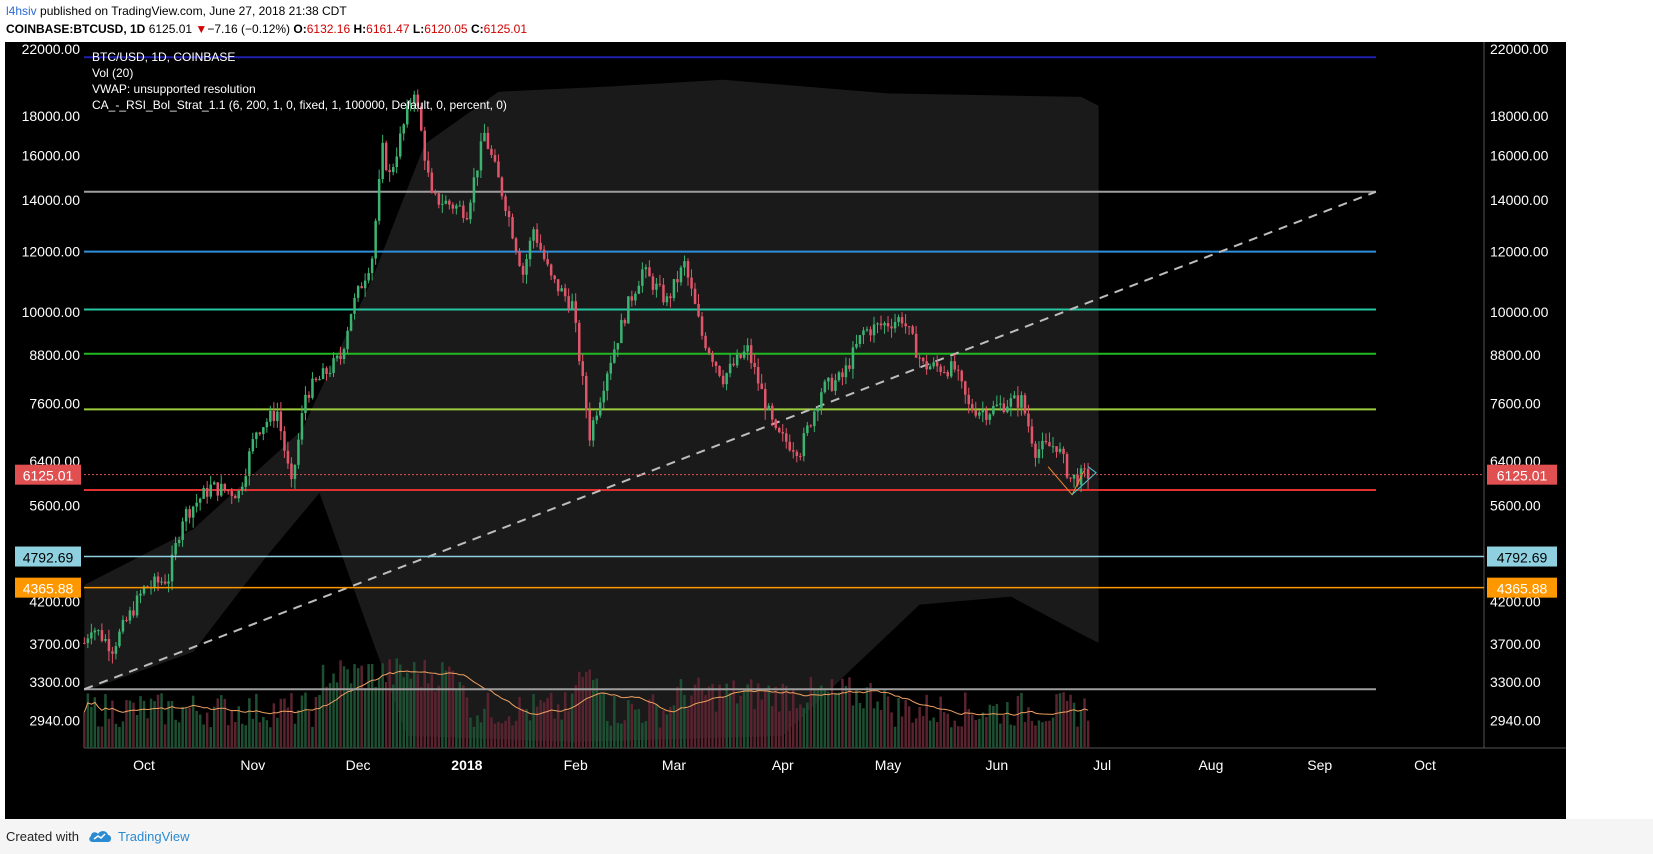  What do you see at coordinates (163, 57) in the screenshot?
I see `legend-entry: BTC/USD, 1D, COINBASE` at bounding box center [163, 57].